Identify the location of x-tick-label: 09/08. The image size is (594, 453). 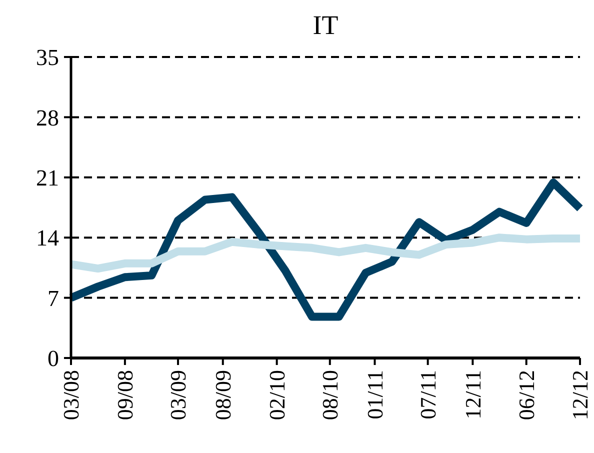
(125, 395).